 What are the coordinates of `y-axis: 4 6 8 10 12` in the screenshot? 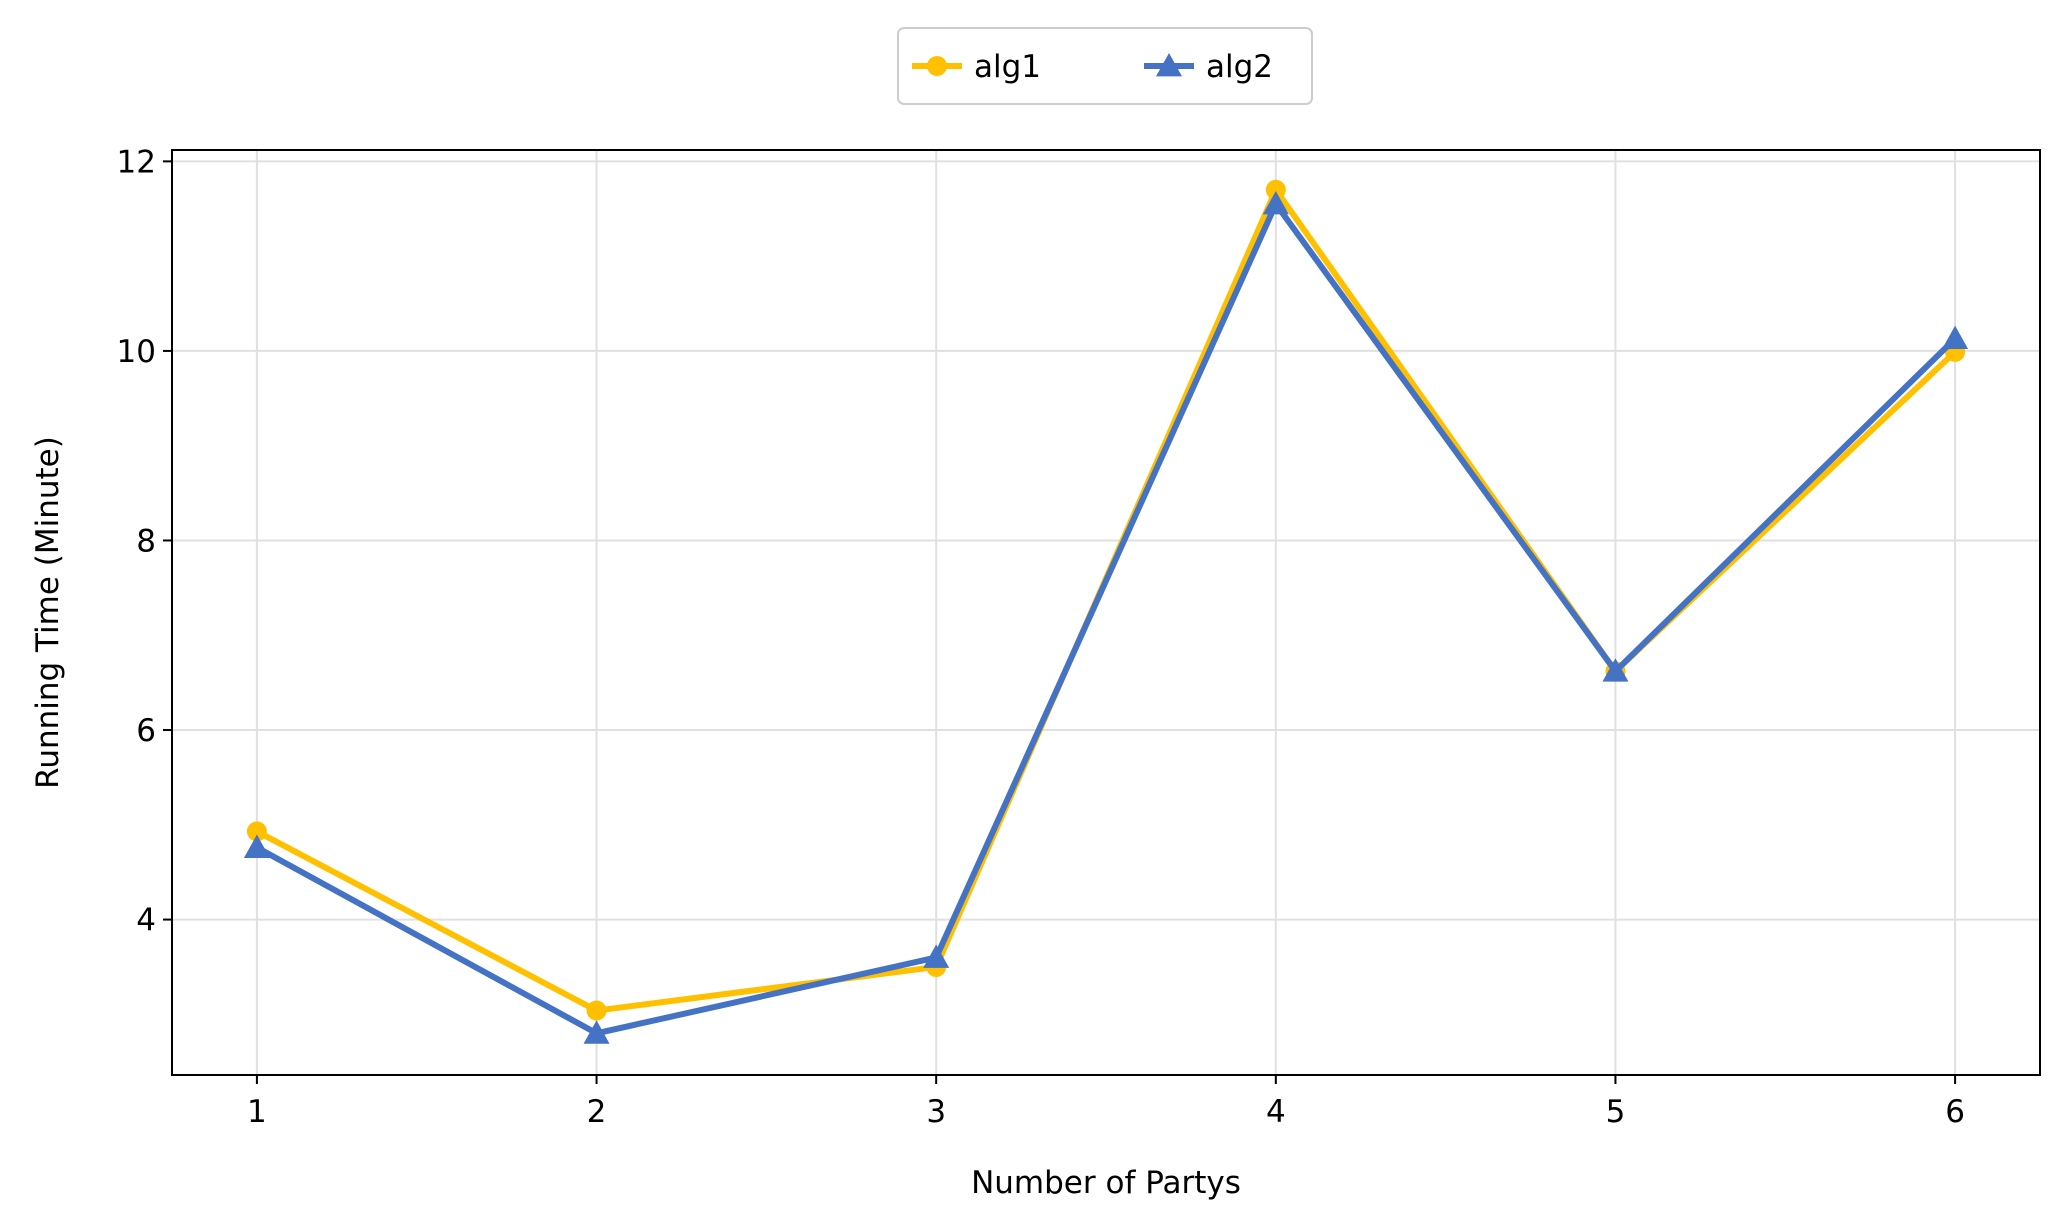 It's located at (144, 541).